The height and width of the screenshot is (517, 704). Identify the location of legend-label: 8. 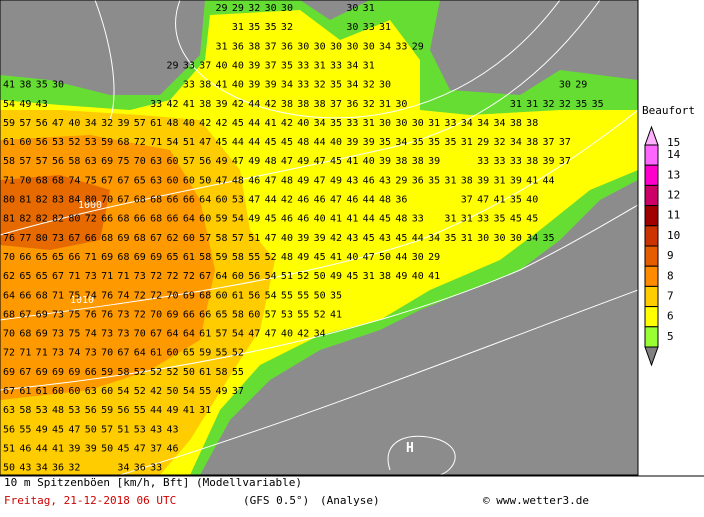
(670, 275).